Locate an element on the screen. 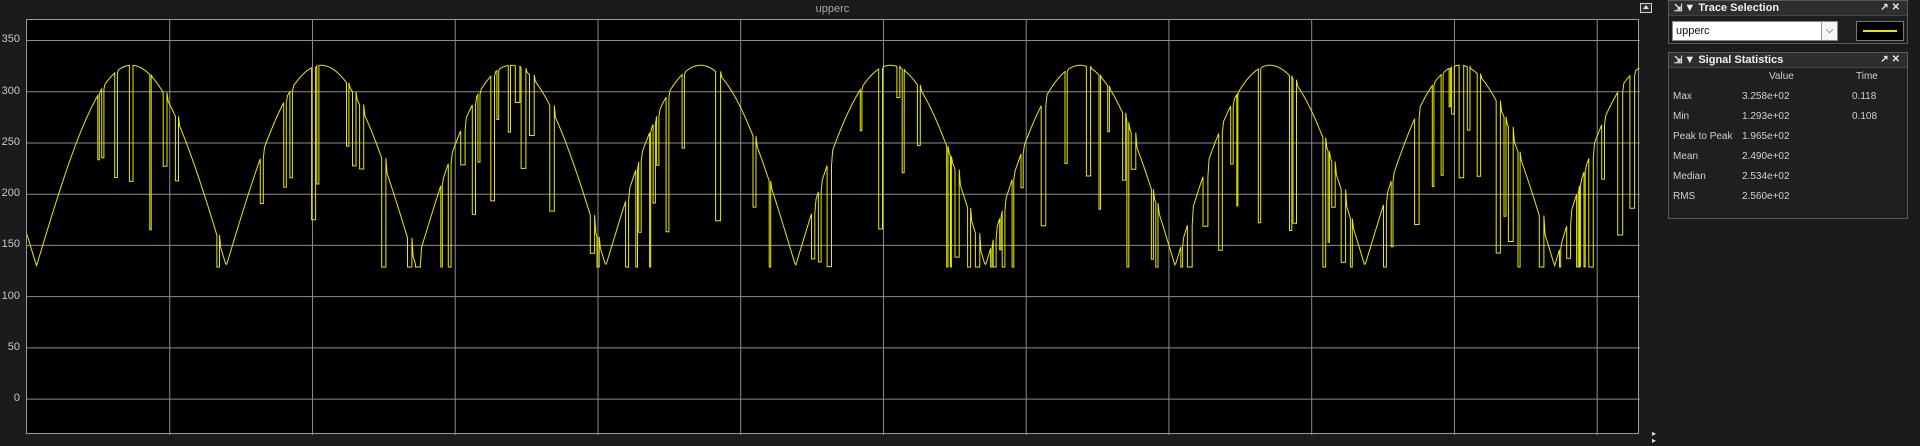 The height and width of the screenshot is (446, 1920). statistics-row: Max 3.258e+02 0.118 is located at coordinates (1788, 97).